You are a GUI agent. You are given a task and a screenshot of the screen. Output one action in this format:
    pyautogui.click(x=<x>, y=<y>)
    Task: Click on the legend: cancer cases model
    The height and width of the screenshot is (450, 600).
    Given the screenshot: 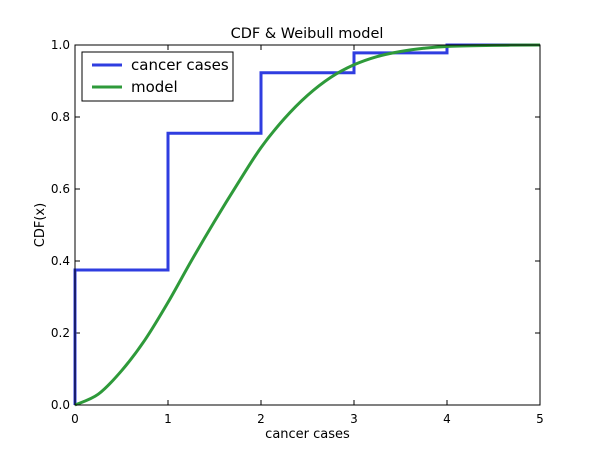 What is the action you would take?
    pyautogui.click(x=157, y=76)
    